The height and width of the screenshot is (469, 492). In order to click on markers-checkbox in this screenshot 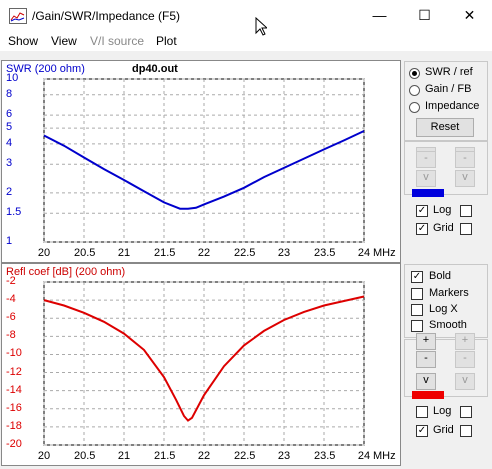, I will do `click(417, 294)`.